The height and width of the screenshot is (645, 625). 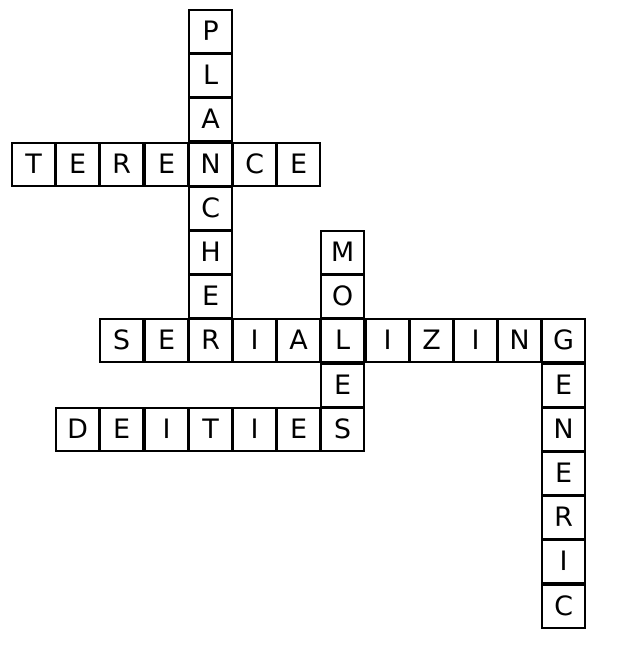 What do you see at coordinates (298, 340) in the screenshot?
I see `cell-r7-c6-a: A` at bounding box center [298, 340].